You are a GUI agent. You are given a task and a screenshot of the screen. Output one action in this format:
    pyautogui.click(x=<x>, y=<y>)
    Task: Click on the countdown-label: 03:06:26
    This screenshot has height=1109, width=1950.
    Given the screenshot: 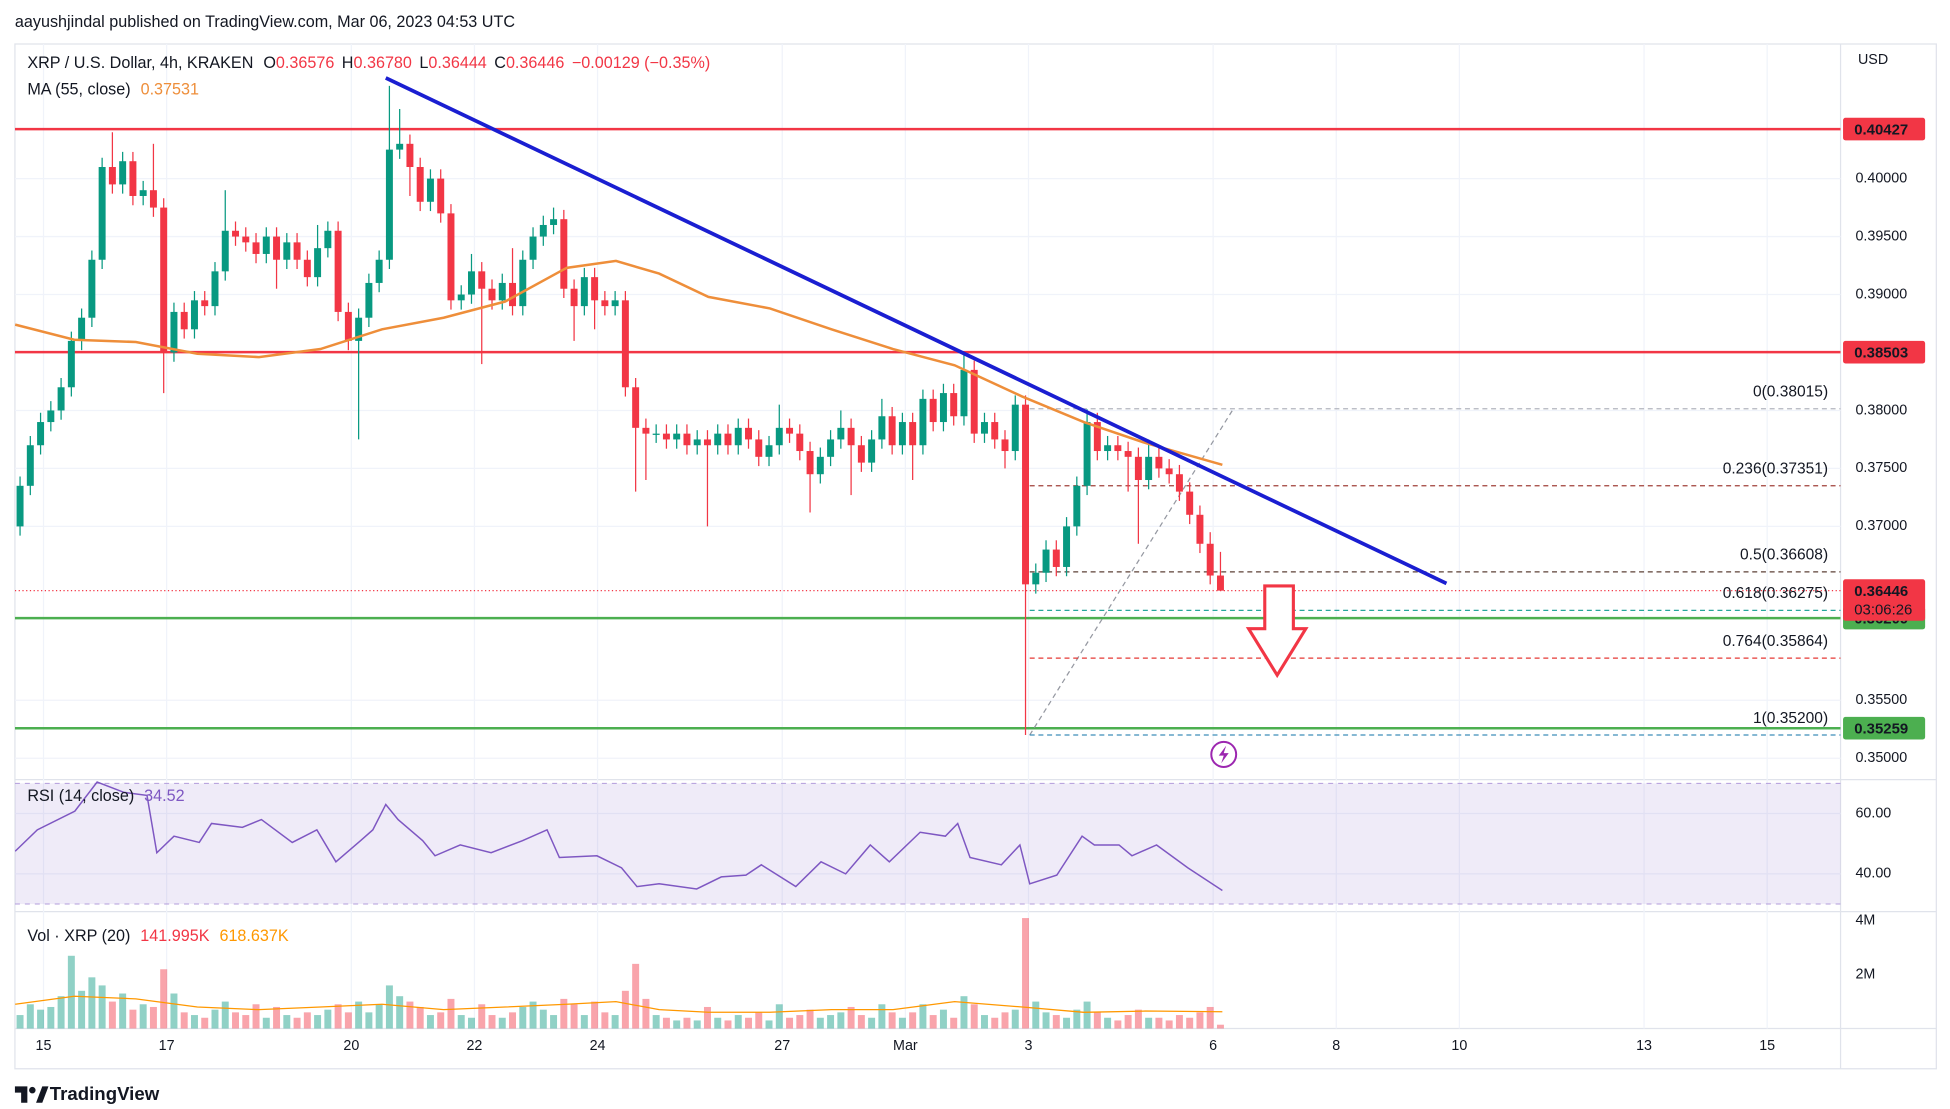 What is the action you would take?
    pyautogui.click(x=1883, y=610)
    